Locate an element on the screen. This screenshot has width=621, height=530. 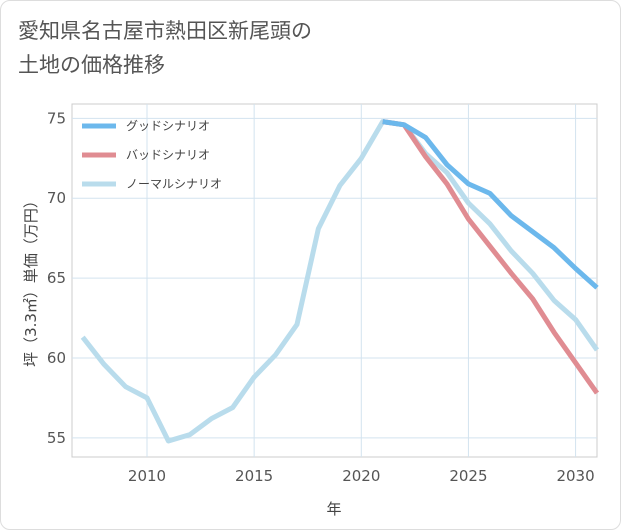
y-tick-label: 60 is located at coordinates (56, 358).